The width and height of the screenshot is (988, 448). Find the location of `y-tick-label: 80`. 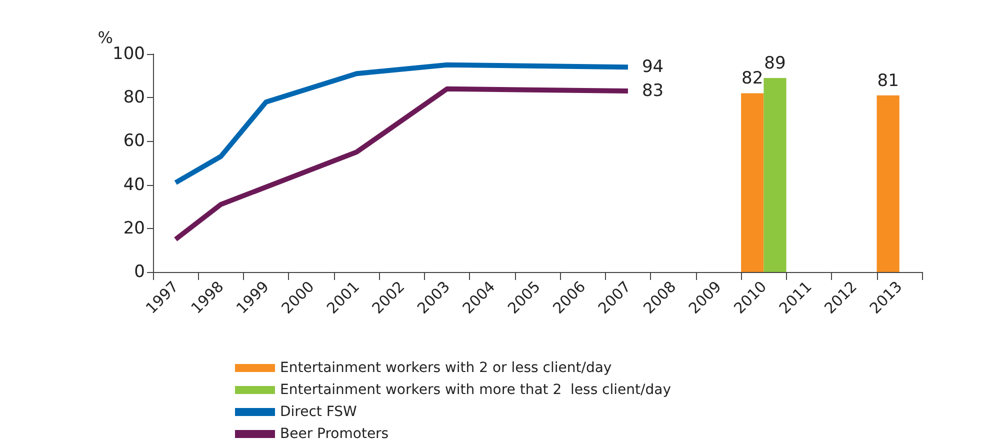

y-tick-label: 80 is located at coordinates (134, 98).